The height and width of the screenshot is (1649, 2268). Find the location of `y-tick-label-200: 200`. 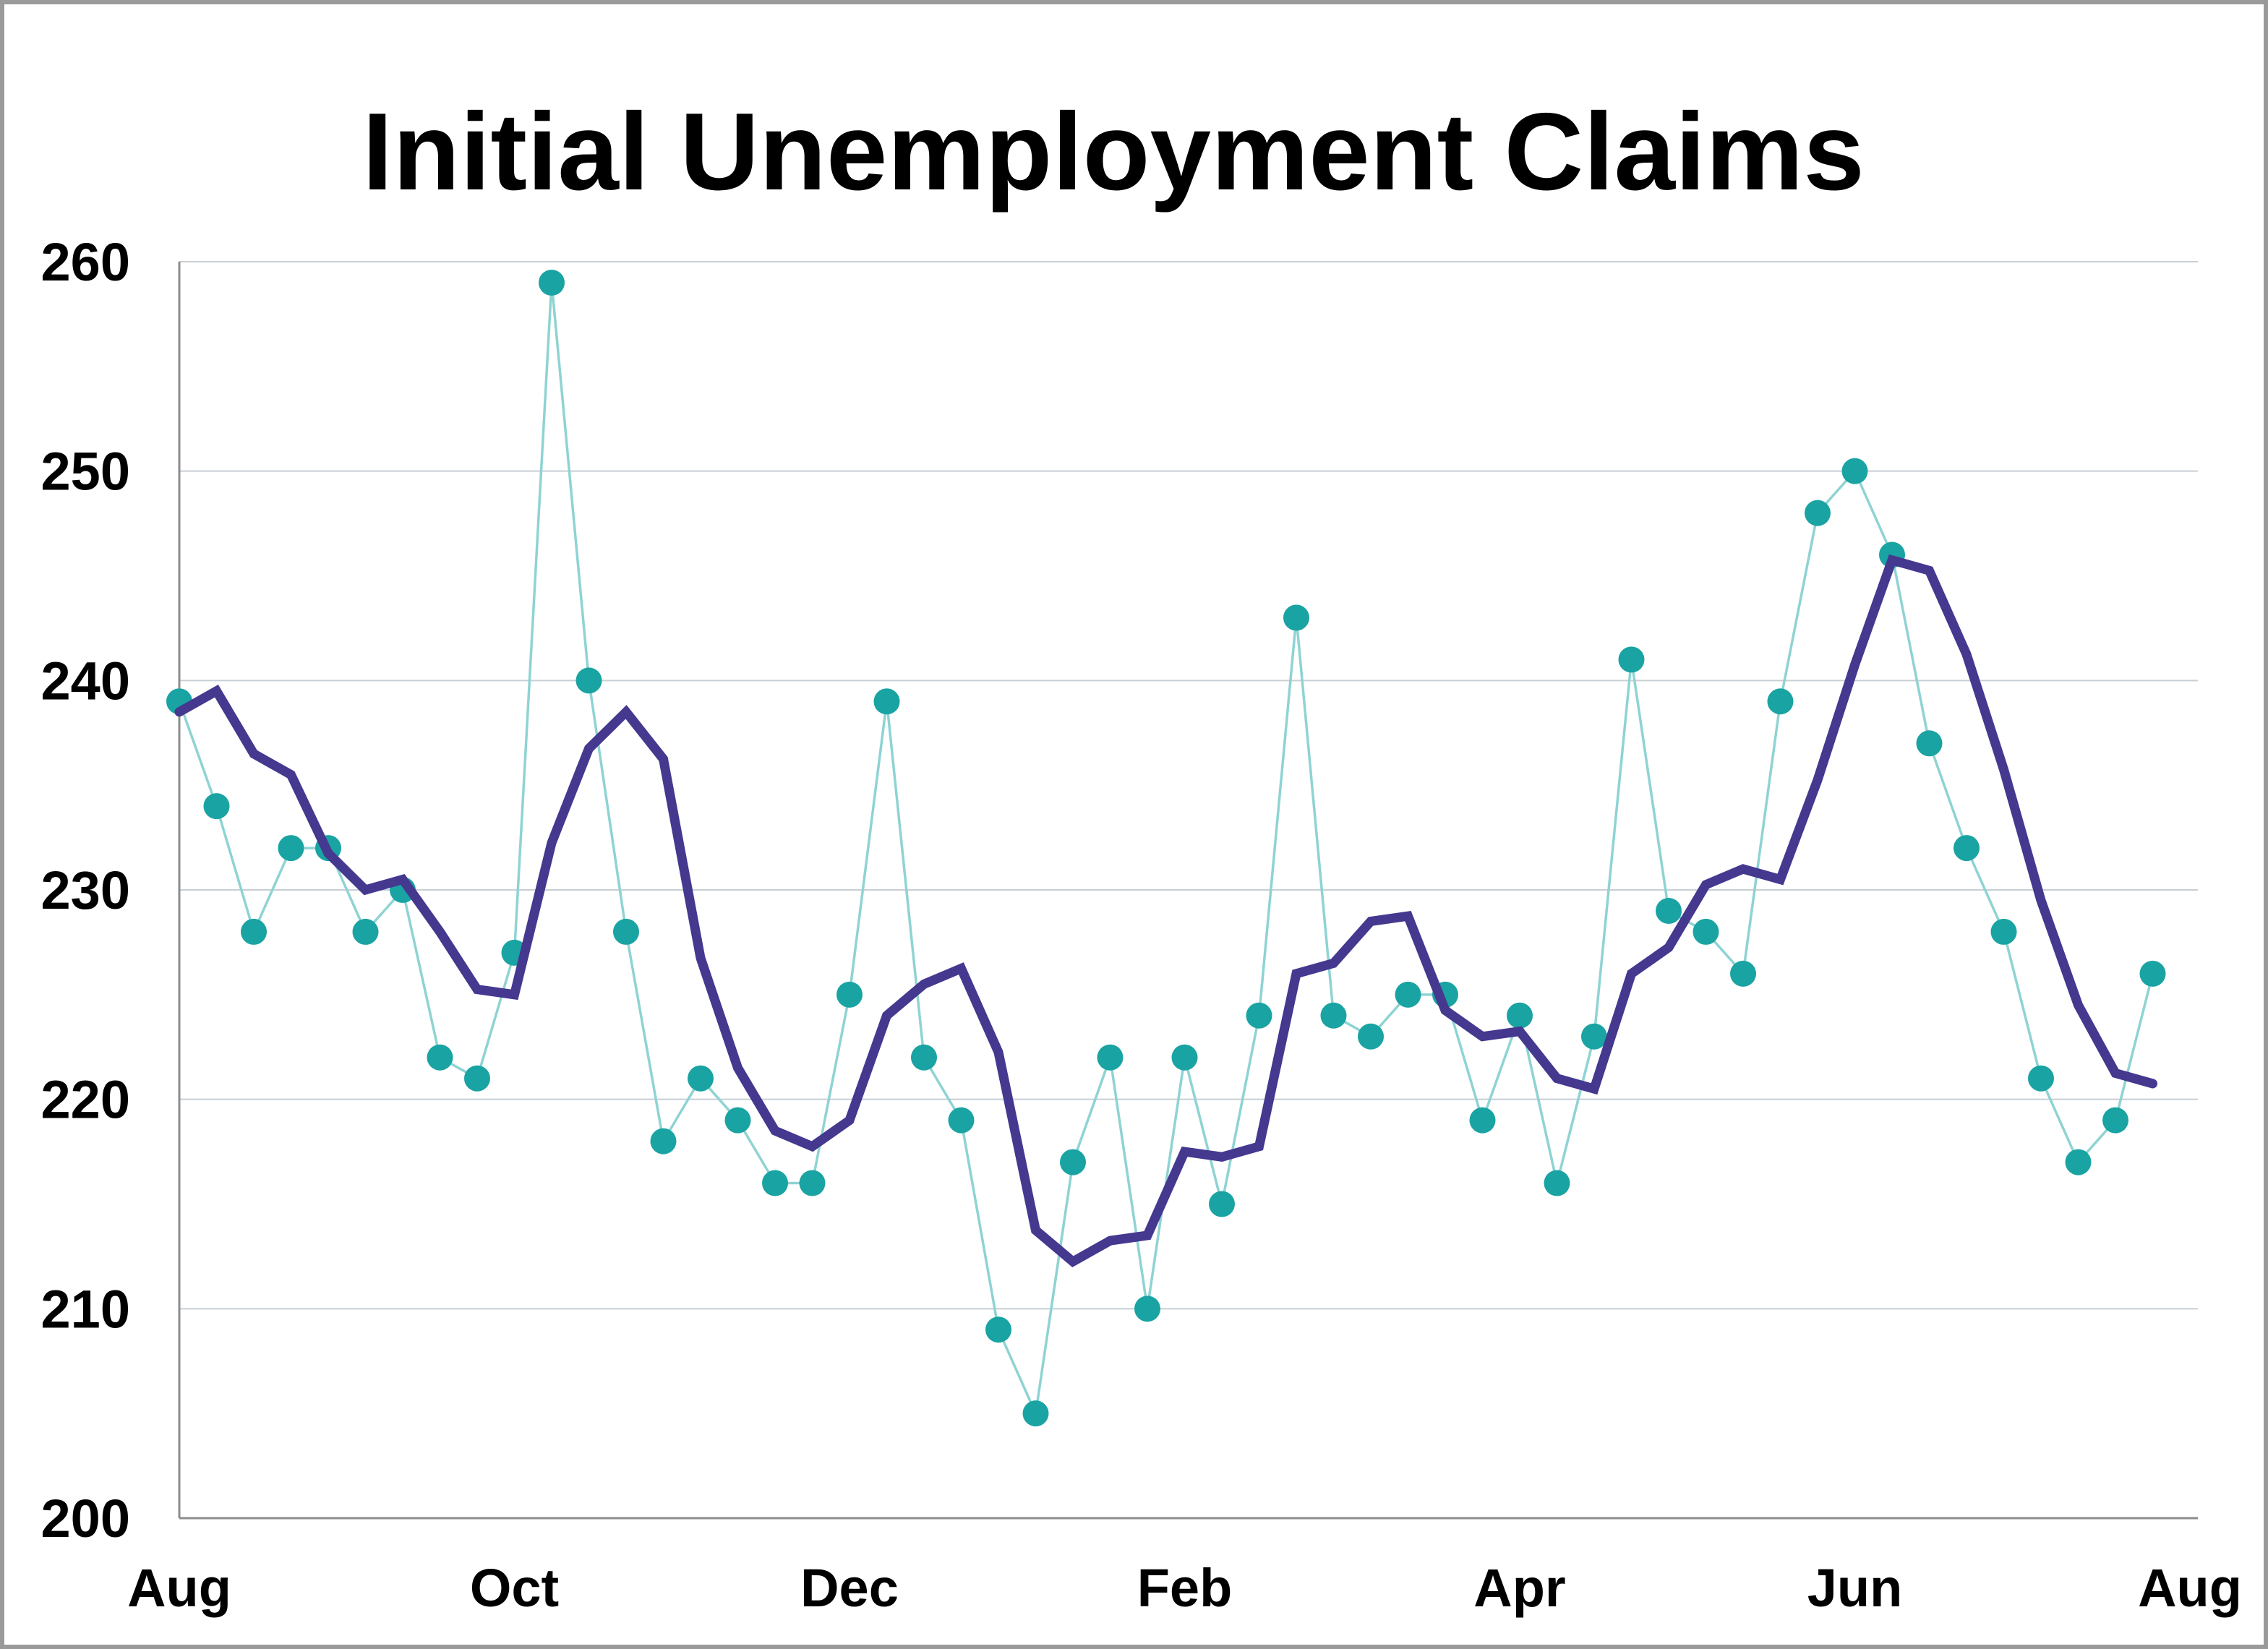

y-tick-label-200: 200 is located at coordinates (85, 1519).